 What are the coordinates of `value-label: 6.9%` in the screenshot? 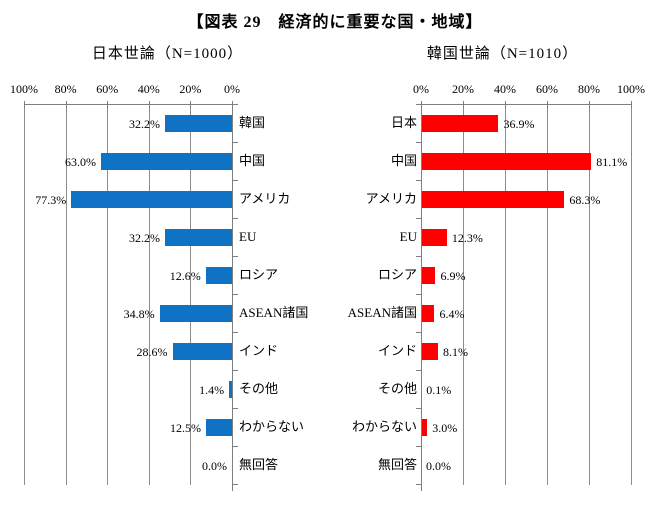 It's located at (453, 276).